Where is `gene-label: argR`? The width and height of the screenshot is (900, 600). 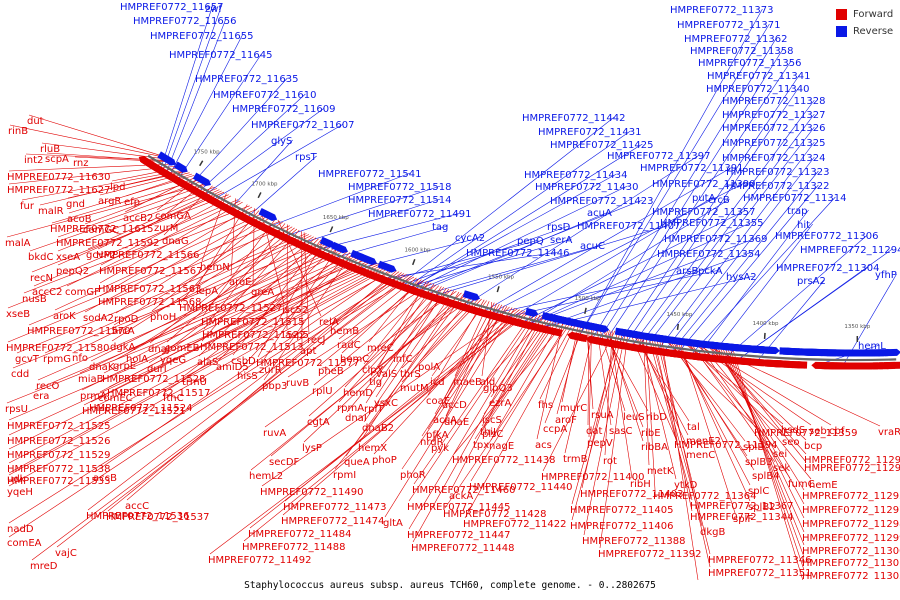
gene-label: argR is located at coordinates (109, 201).